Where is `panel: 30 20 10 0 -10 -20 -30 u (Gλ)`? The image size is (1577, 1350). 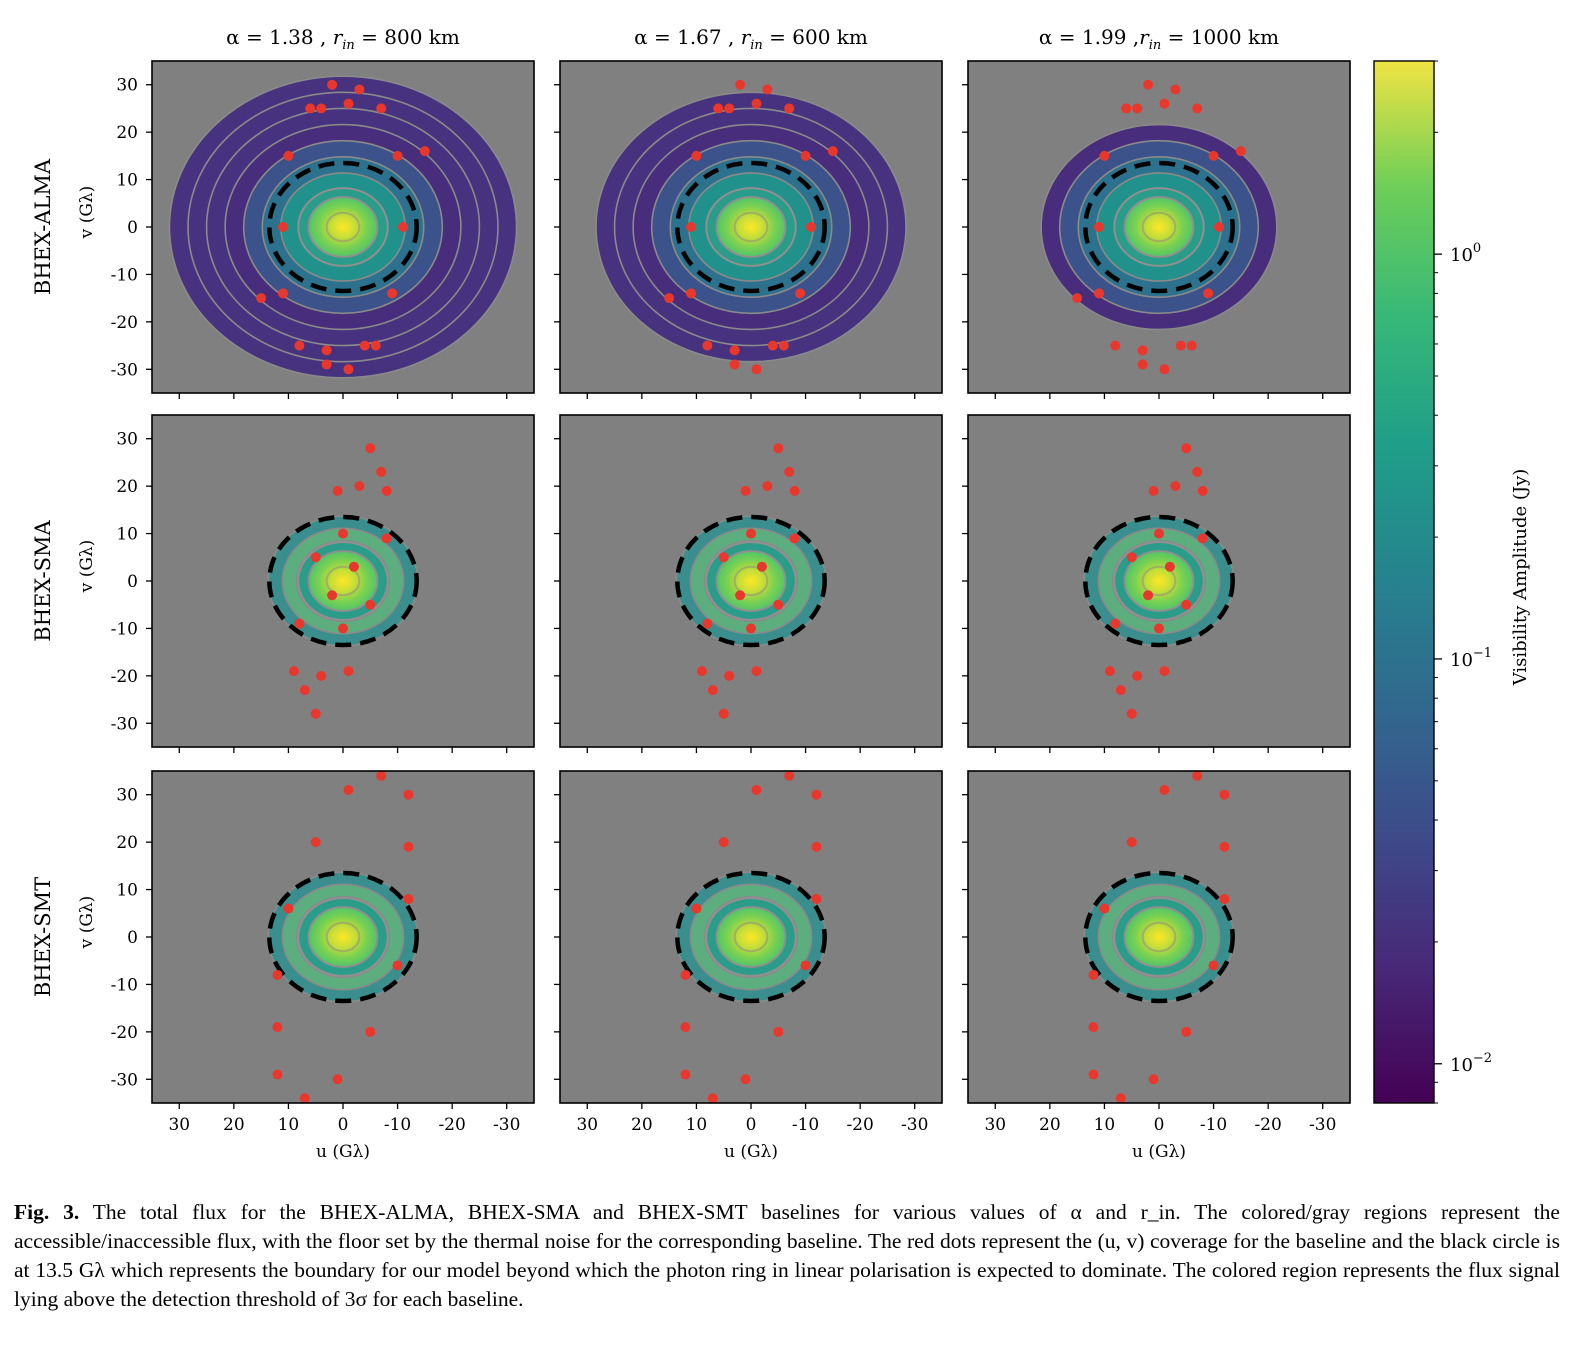 panel: 30 20 10 0 -10 -20 -30 u (Gλ) is located at coordinates (1156, 966).